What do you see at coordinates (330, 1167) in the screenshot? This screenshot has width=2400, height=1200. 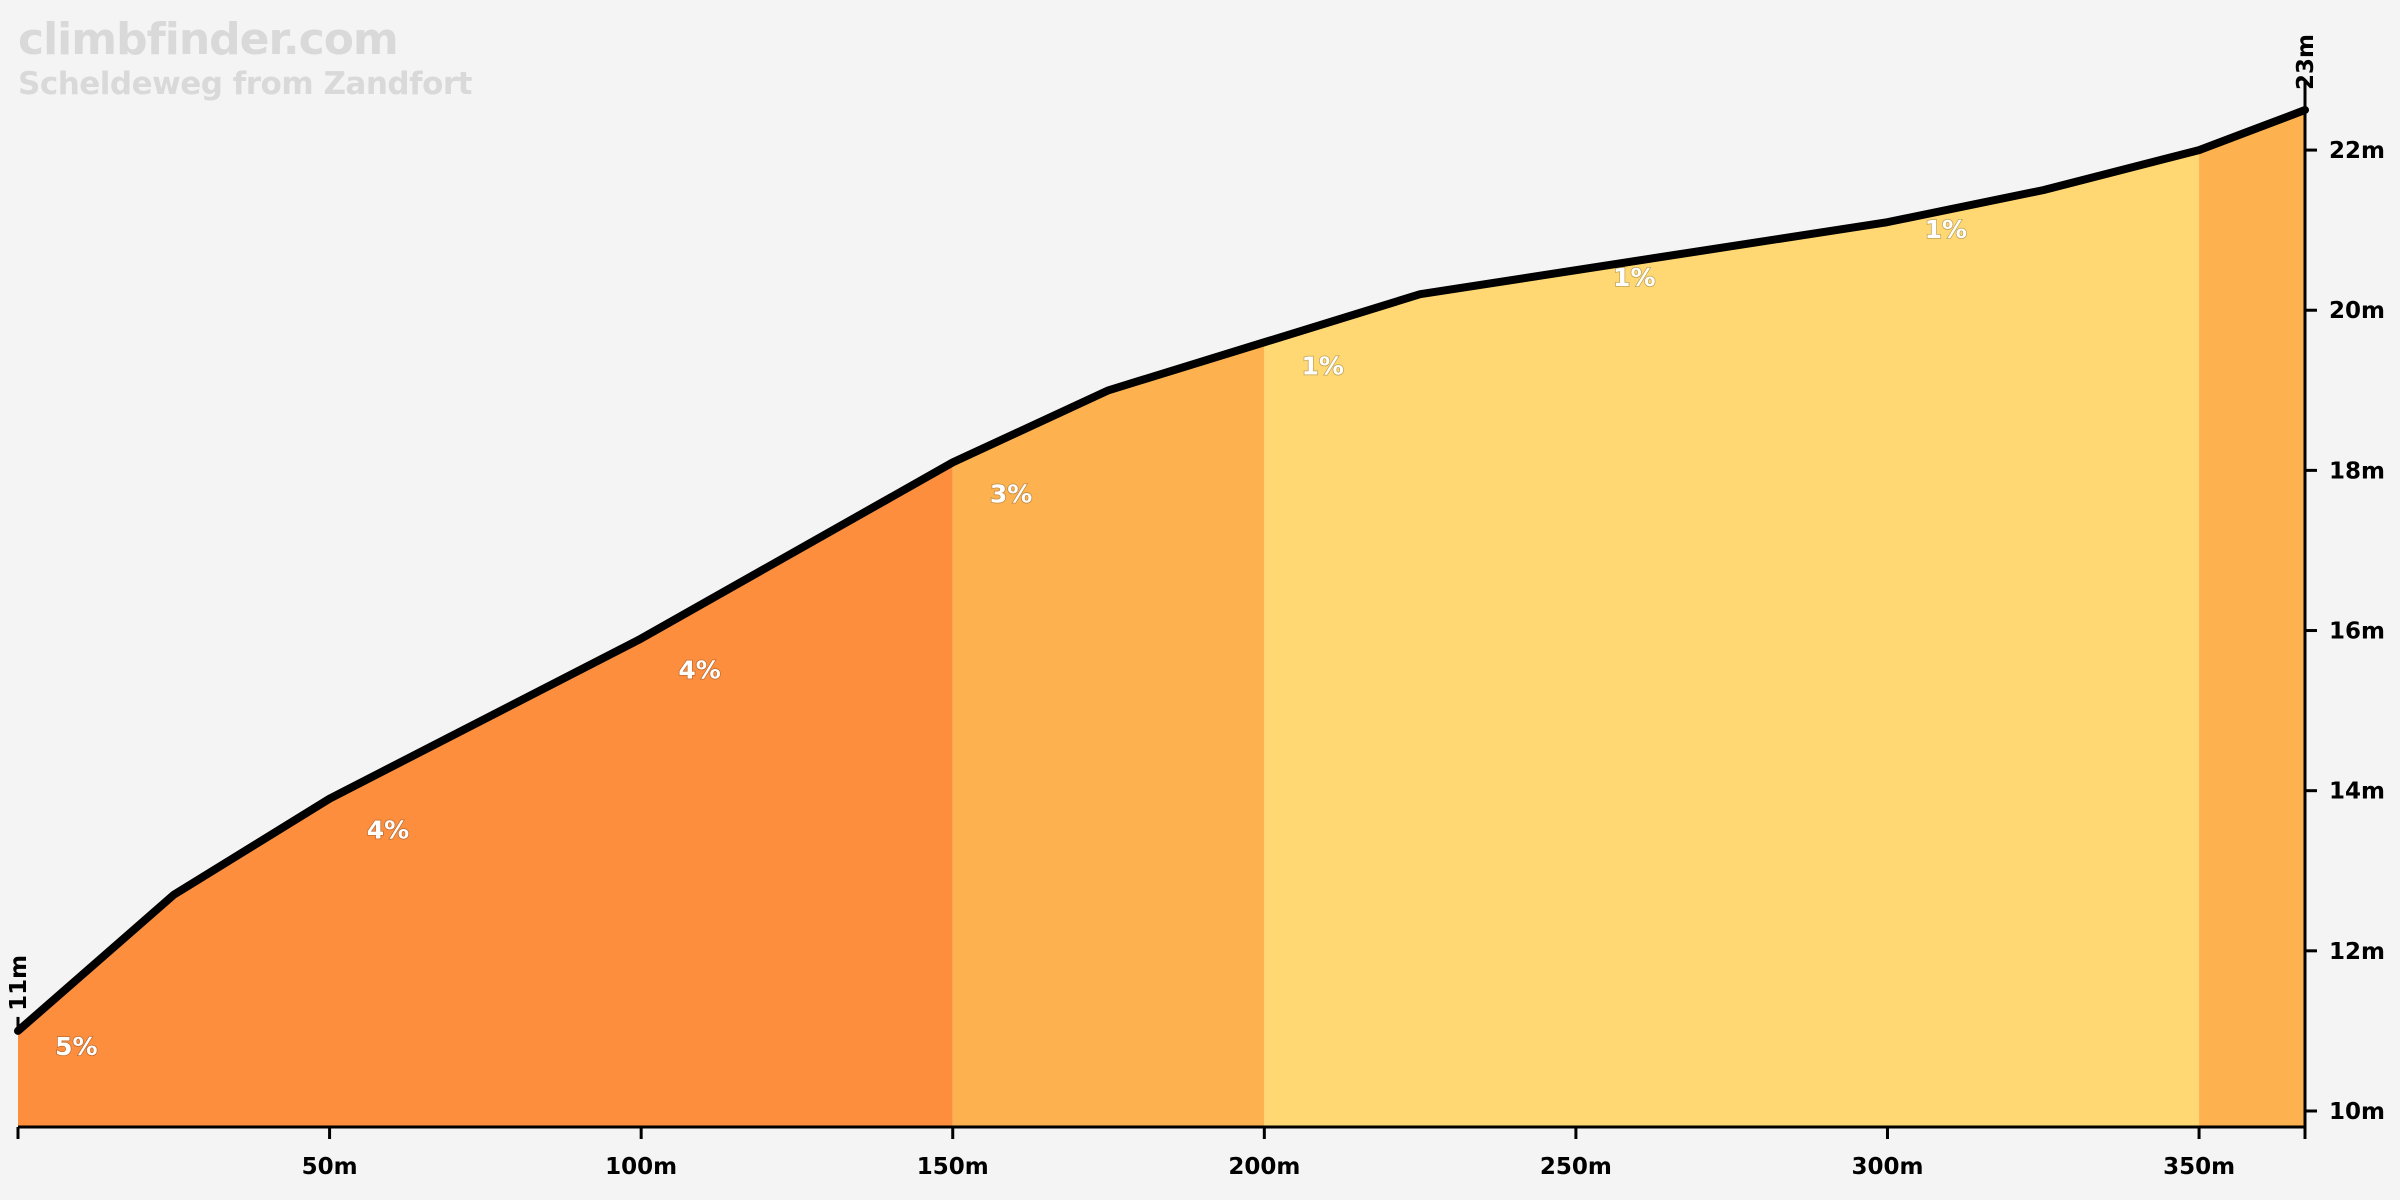 I see `x-tick-label: 50m` at bounding box center [330, 1167].